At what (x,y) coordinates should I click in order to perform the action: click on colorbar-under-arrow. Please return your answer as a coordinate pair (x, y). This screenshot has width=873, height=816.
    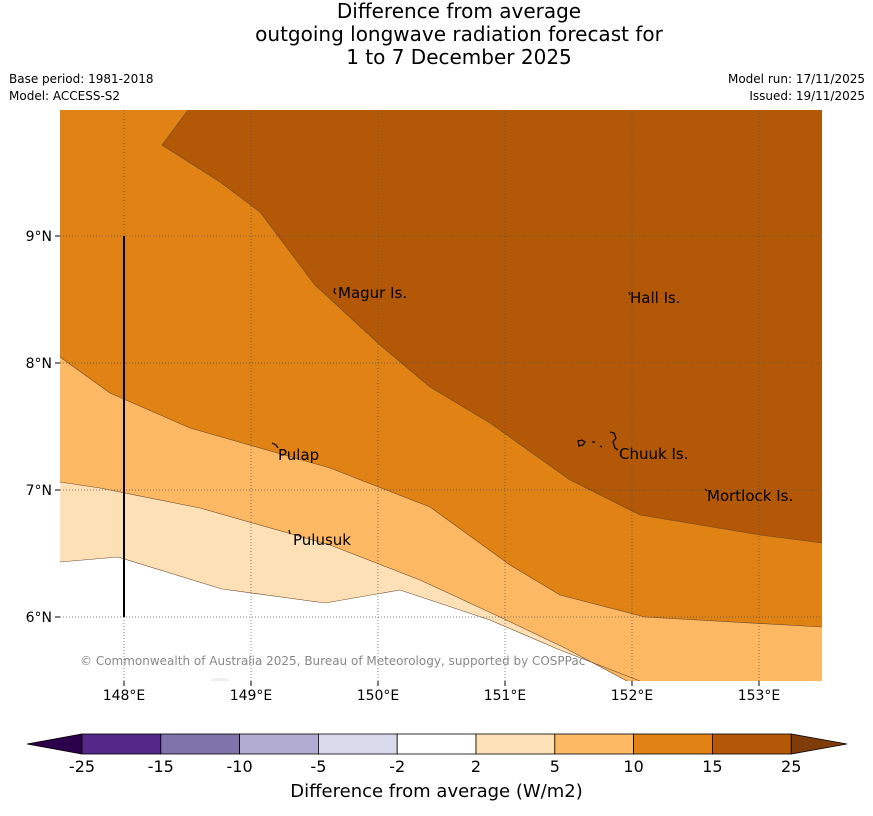
    Looking at the image, I should click on (54, 744).